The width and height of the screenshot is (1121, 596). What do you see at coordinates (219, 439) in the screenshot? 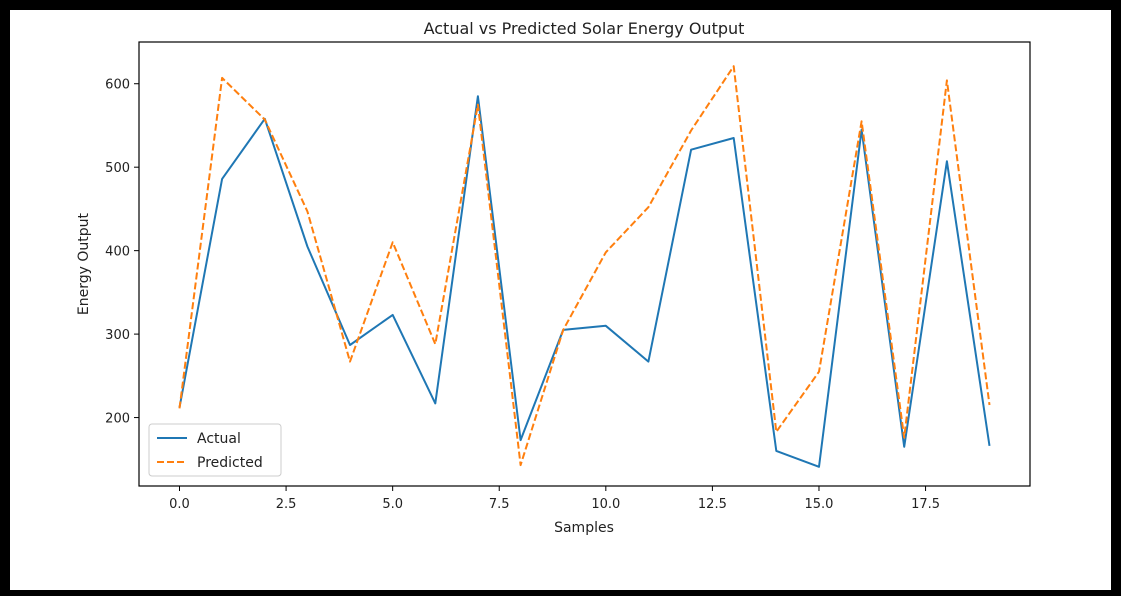
I see `legend-label-actual: Actual` at bounding box center [219, 439].